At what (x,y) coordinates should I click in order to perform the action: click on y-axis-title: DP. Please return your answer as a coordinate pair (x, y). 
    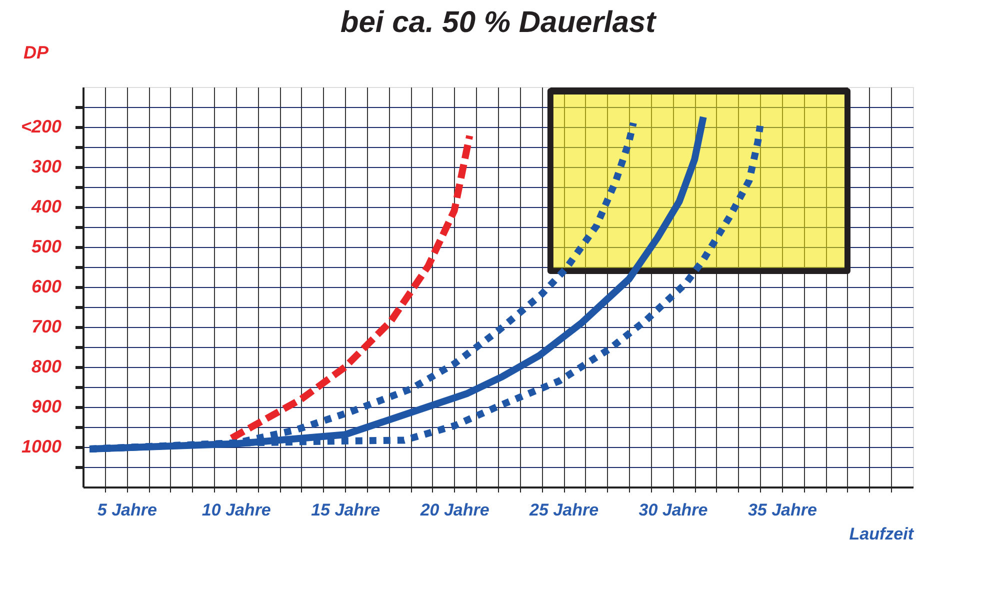
    Looking at the image, I should click on (36, 52).